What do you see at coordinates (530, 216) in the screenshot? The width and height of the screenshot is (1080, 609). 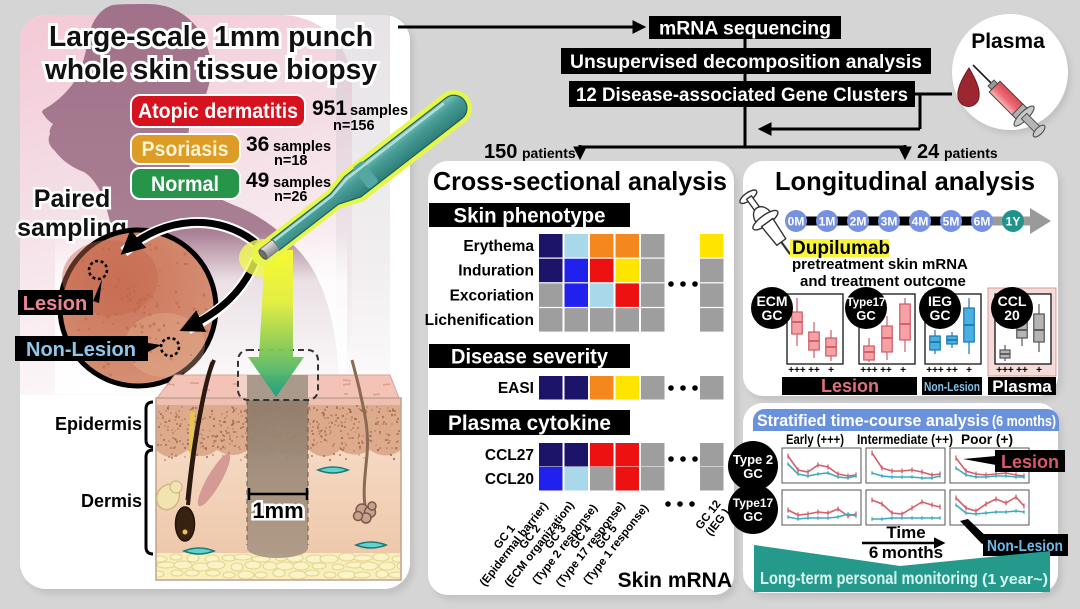 I see `svg-text: Skin phenotype` at bounding box center [530, 216].